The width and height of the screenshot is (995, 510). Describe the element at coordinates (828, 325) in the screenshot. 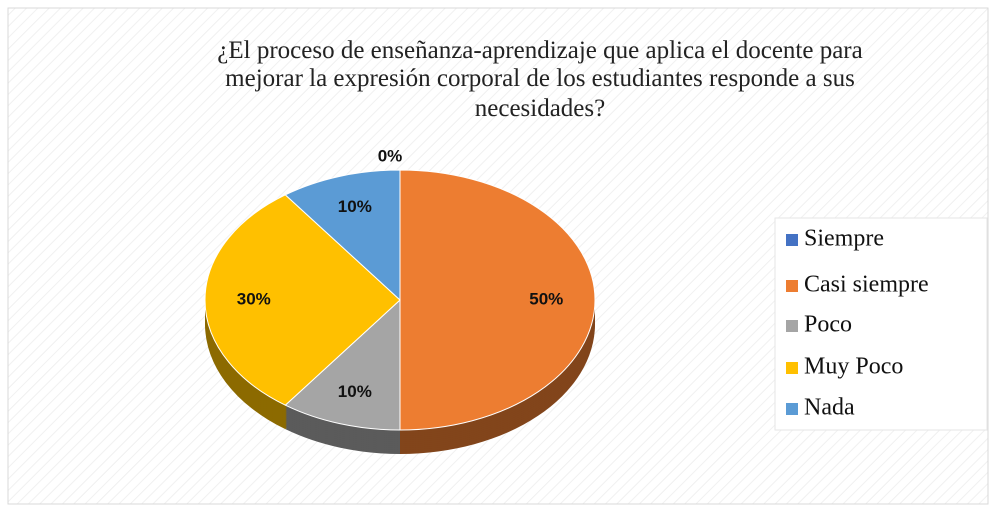

I see `legend-label: Poco` at that location.